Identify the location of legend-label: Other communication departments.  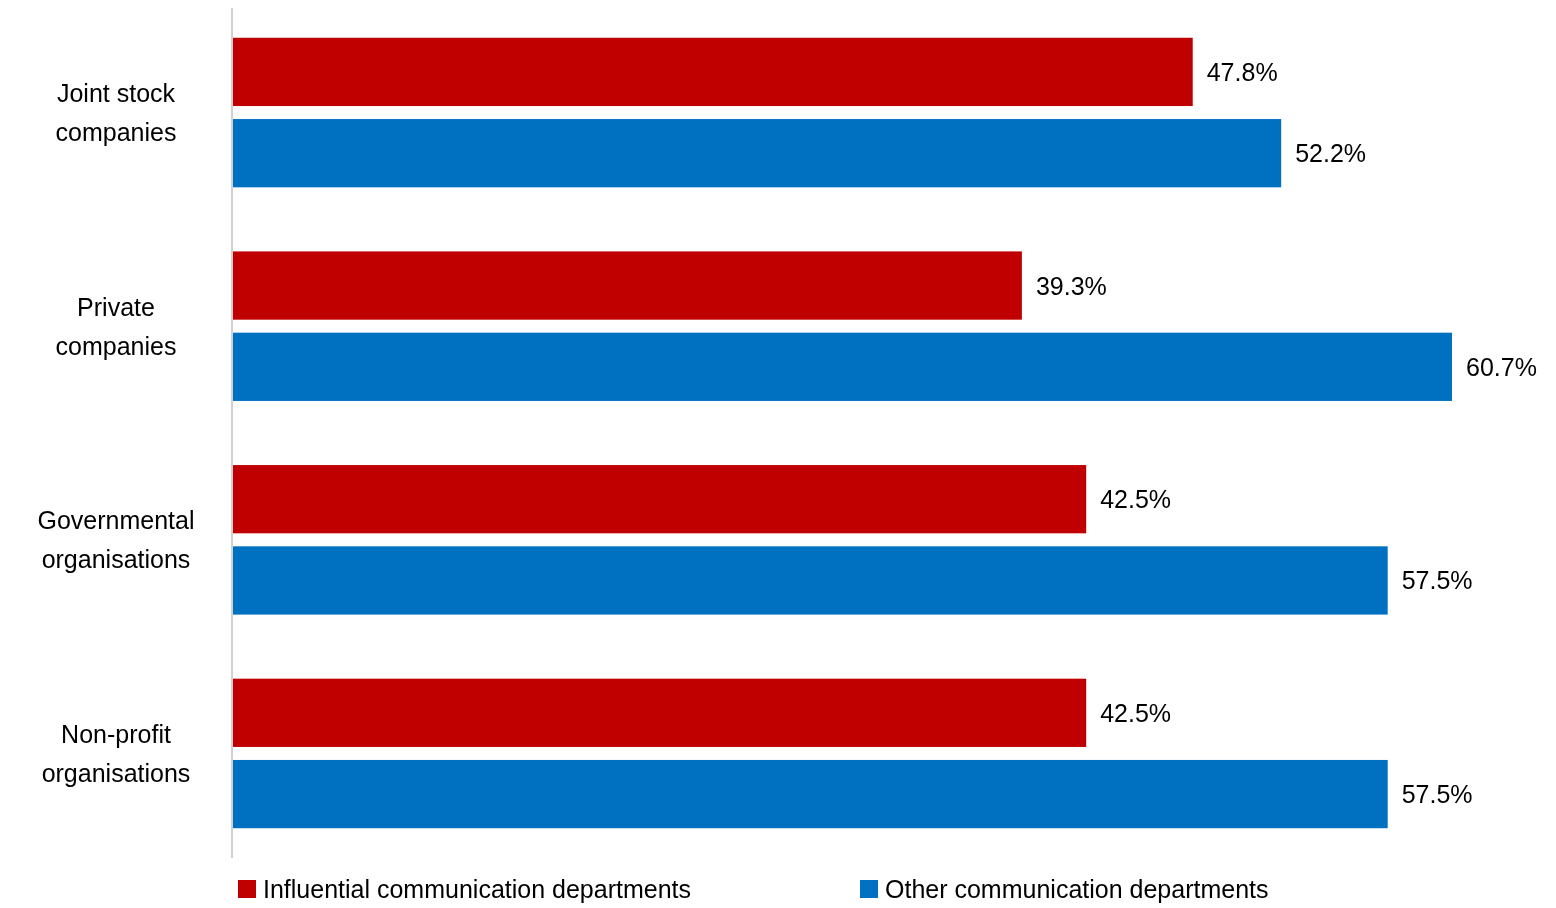
(1077, 889).